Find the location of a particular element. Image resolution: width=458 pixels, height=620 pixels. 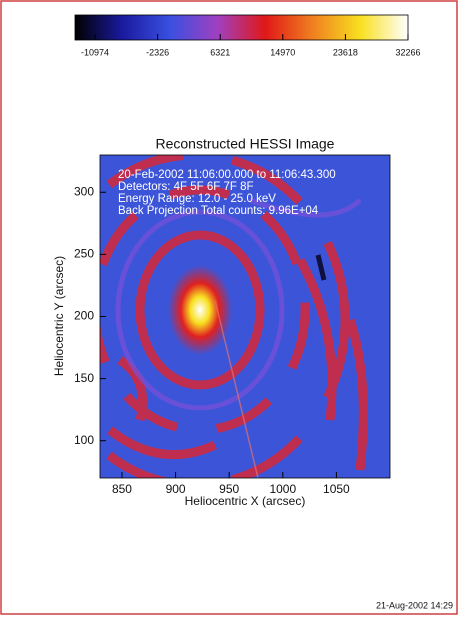

x-tick-label: 1000 is located at coordinates (282, 489).